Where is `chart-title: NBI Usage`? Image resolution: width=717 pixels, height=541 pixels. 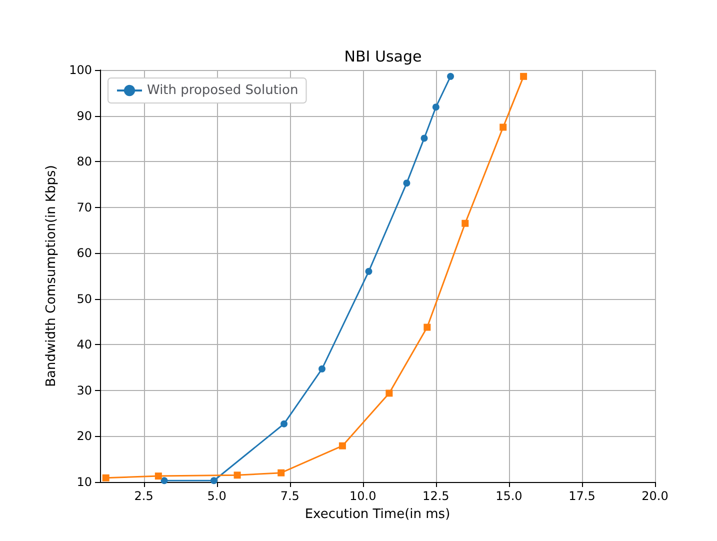 chart-title: NBI Usage is located at coordinates (383, 57).